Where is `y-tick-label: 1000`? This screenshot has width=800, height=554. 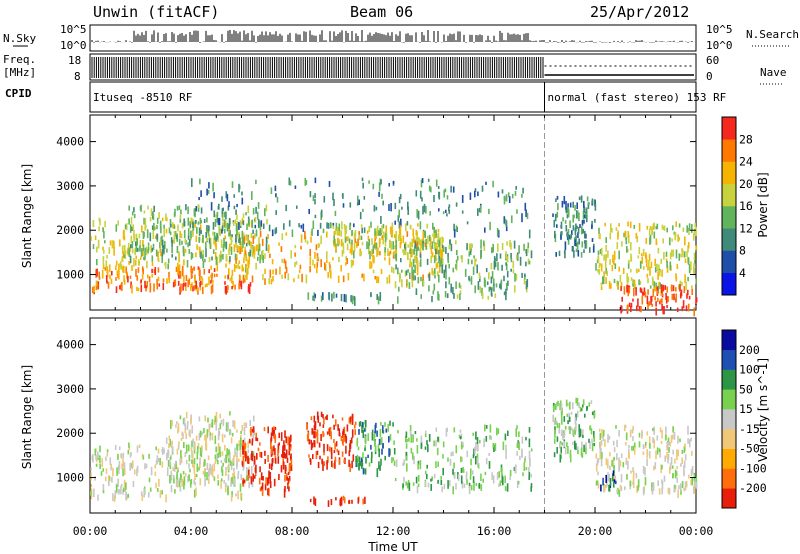
y-tick-label: 1000 is located at coordinates (70, 275).